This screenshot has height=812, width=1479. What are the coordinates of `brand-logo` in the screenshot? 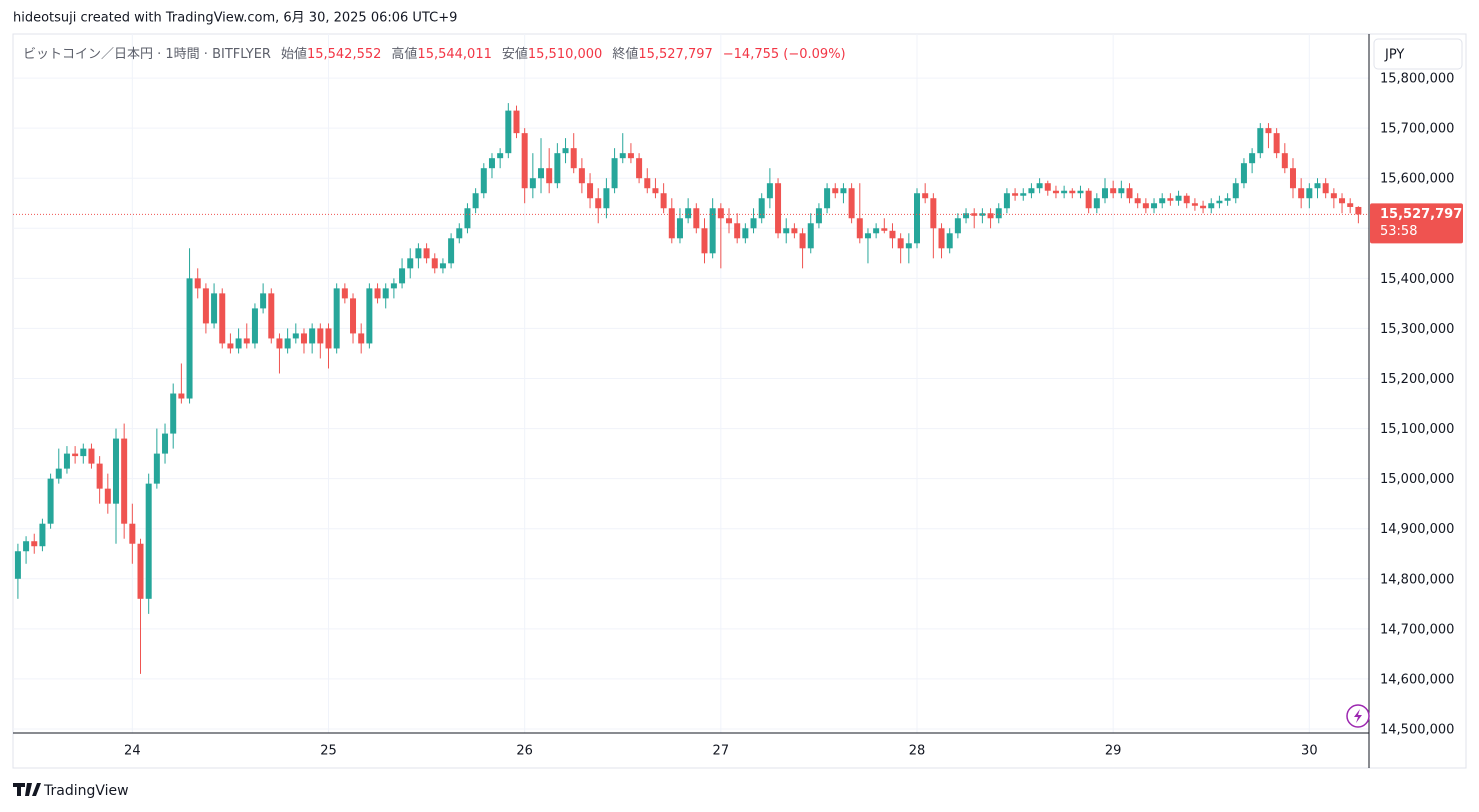 It's located at (27, 789).